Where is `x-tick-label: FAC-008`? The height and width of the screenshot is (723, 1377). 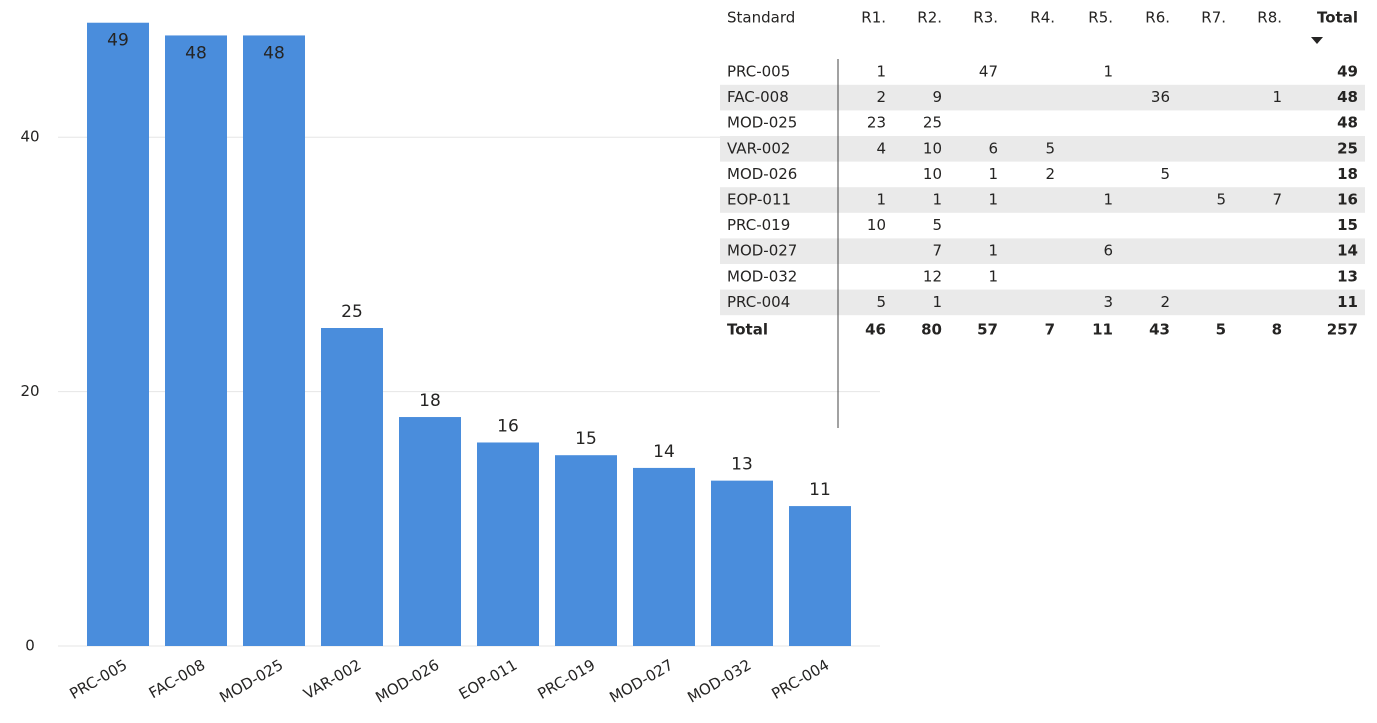
x-tick-label: FAC-008 is located at coordinates (177, 679).